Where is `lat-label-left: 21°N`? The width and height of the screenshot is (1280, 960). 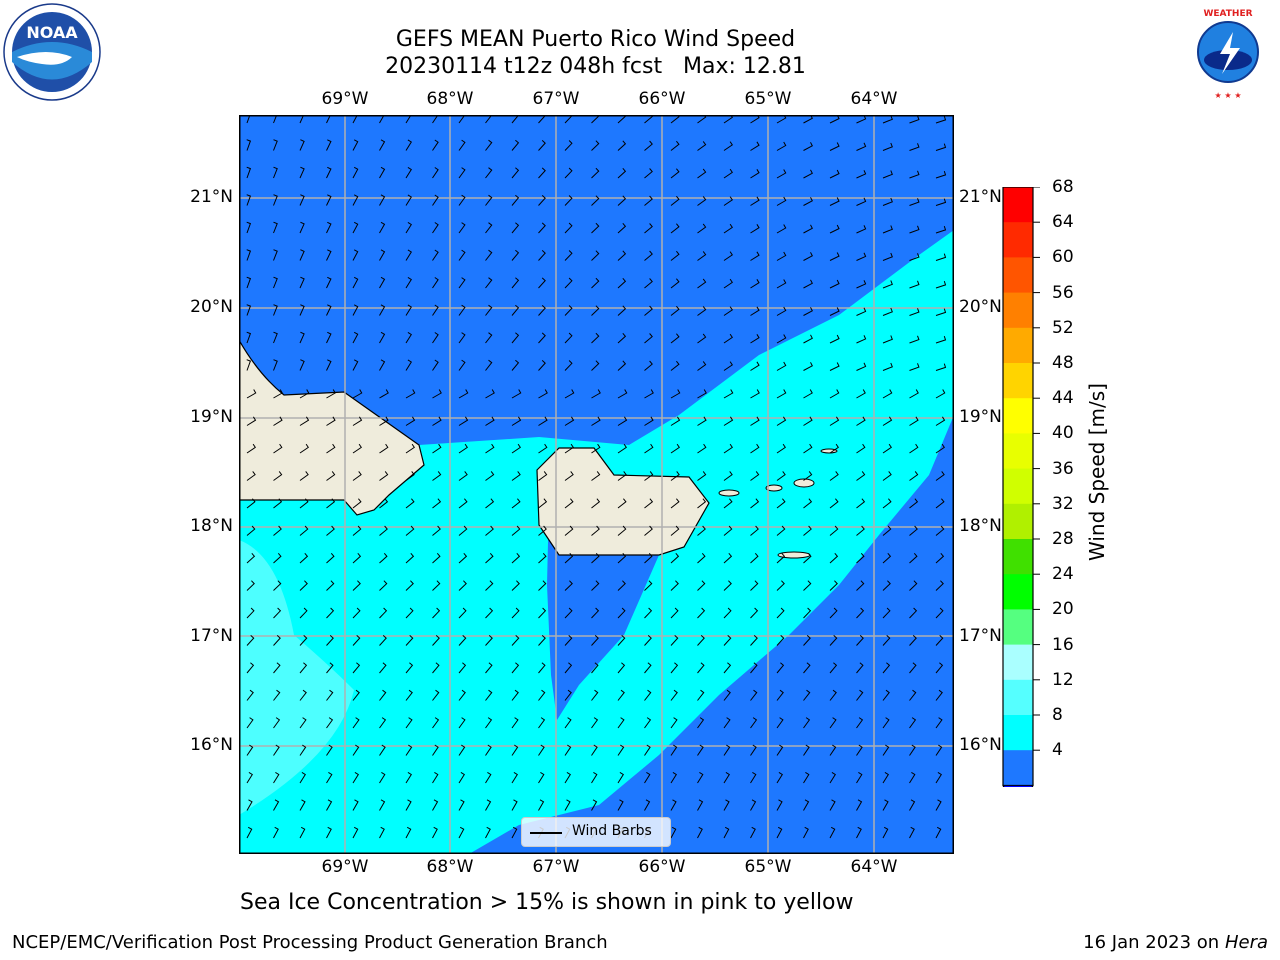
lat-label-left: 21°N is located at coordinates (211, 197).